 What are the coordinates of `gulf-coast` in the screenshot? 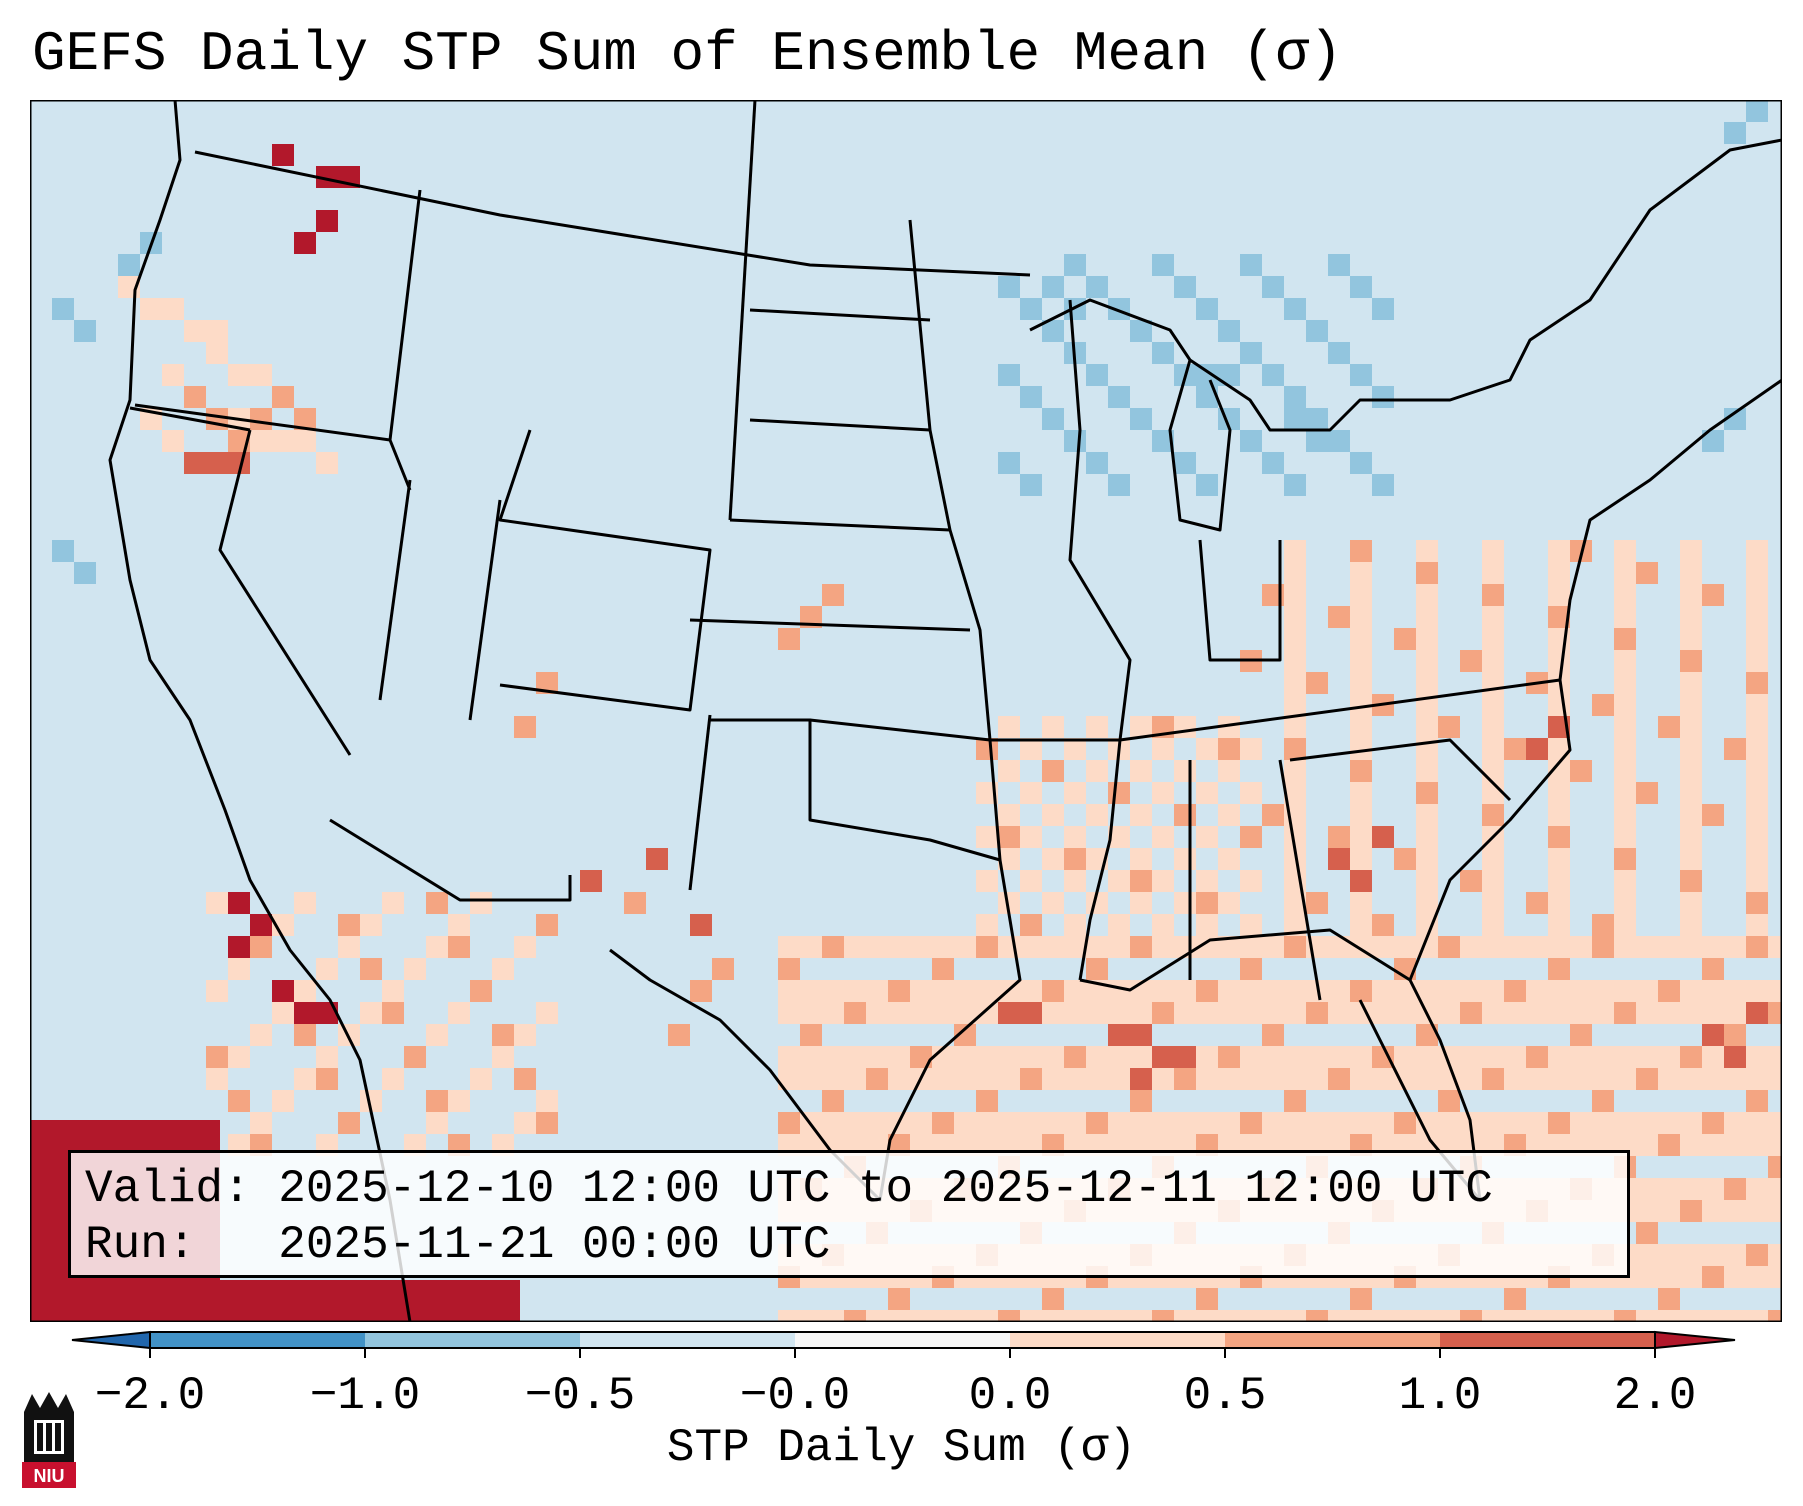 It's located at (1245, 960).